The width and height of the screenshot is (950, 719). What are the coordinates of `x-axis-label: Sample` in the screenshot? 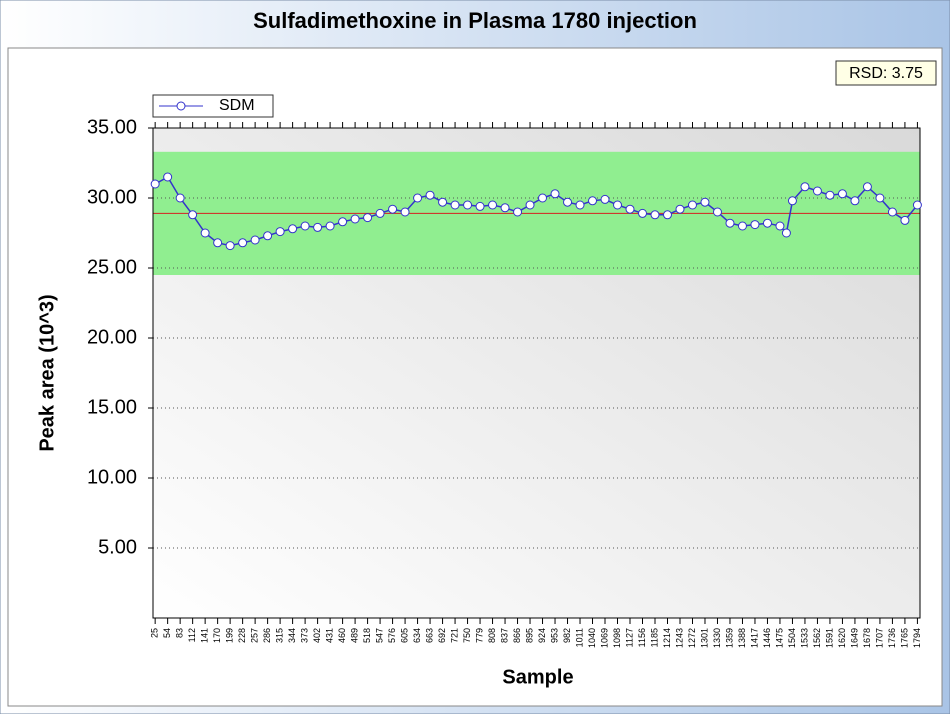 It's located at (537, 677).